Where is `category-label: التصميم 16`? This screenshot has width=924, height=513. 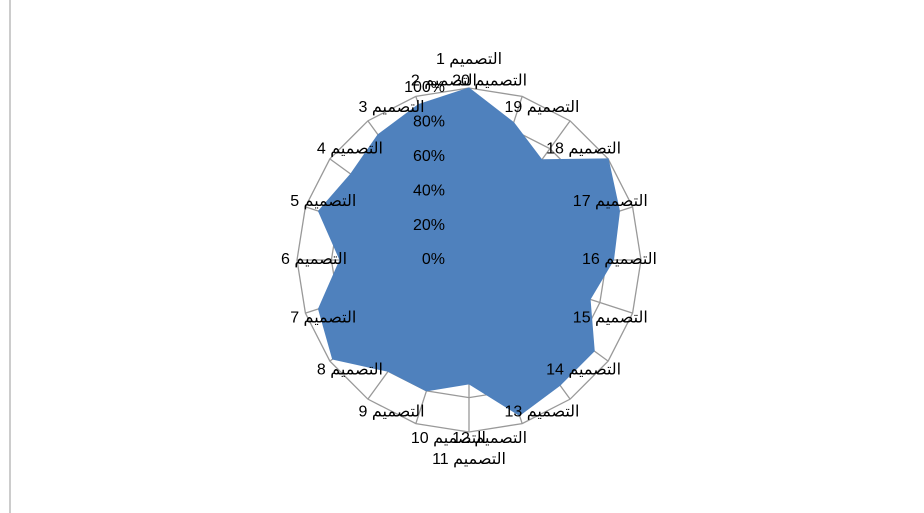
category-label: التصميم 16 is located at coordinates (619, 259).